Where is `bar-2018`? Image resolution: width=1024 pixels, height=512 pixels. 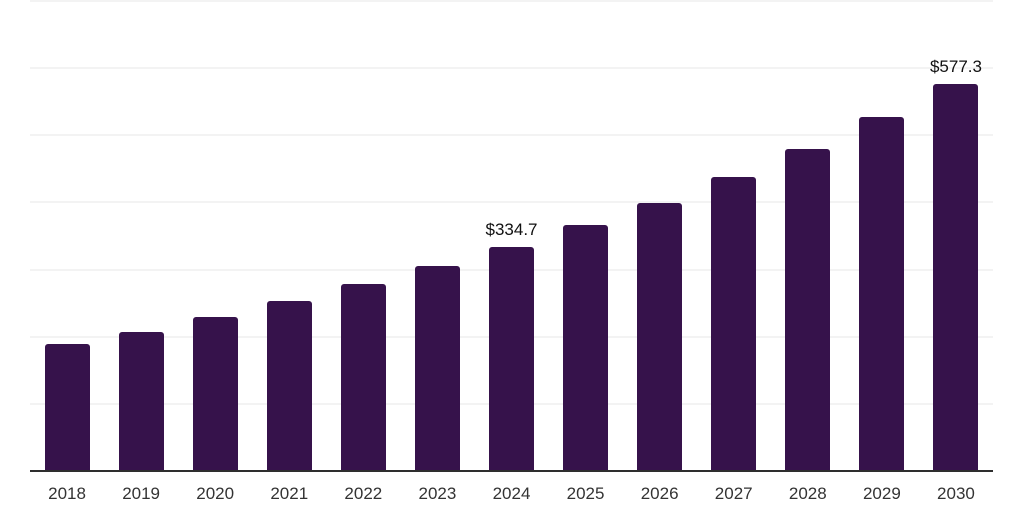
bar-2018 is located at coordinates (67, 407).